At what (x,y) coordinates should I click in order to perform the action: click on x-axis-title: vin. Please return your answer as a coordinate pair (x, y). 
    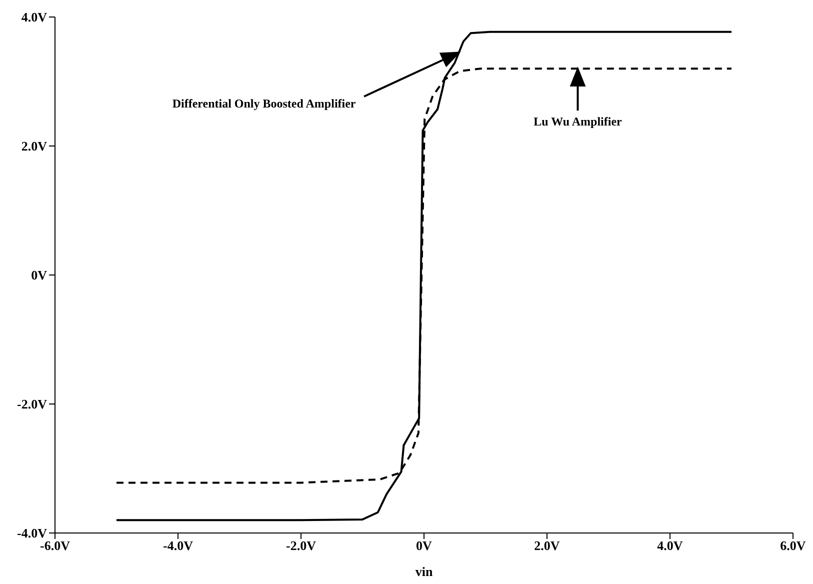
    Looking at the image, I should click on (424, 571).